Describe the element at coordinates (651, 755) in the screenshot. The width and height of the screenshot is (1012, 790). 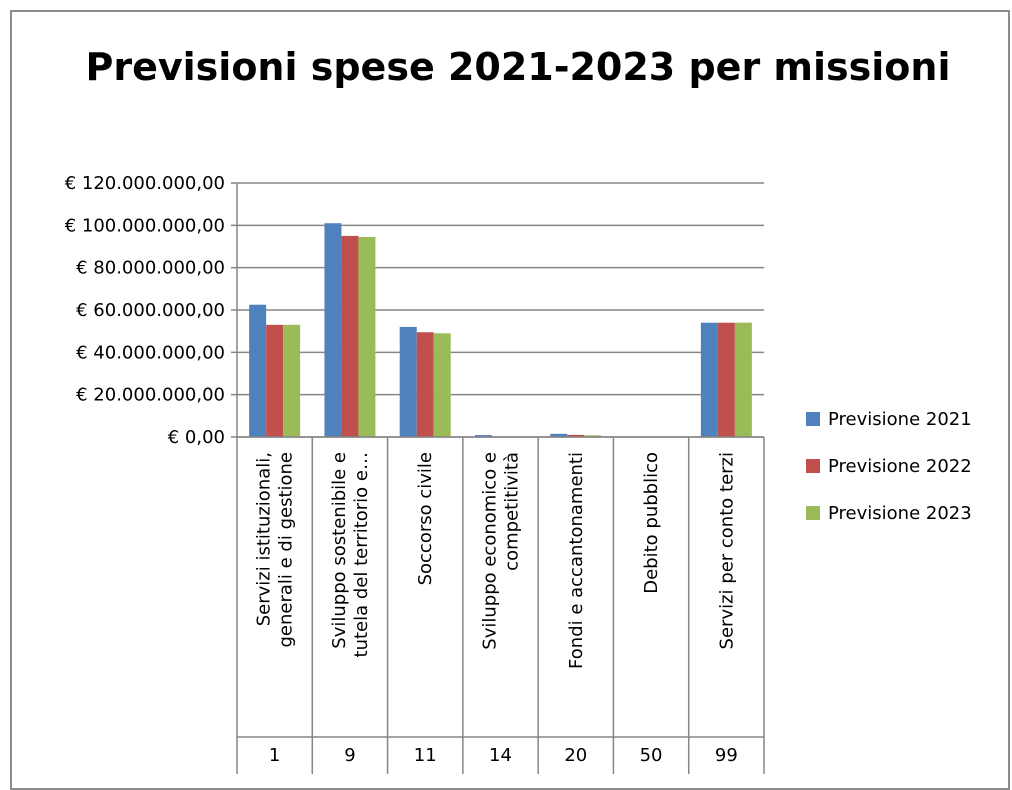
I see `category-code: 50` at that location.